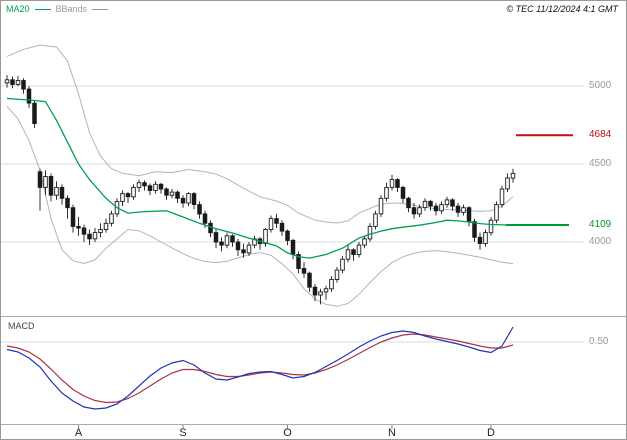 This screenshot has width=627, height=440. Describe the element at coordinates (392, 433) in the screenshot. I see `month-label: N` at that location.